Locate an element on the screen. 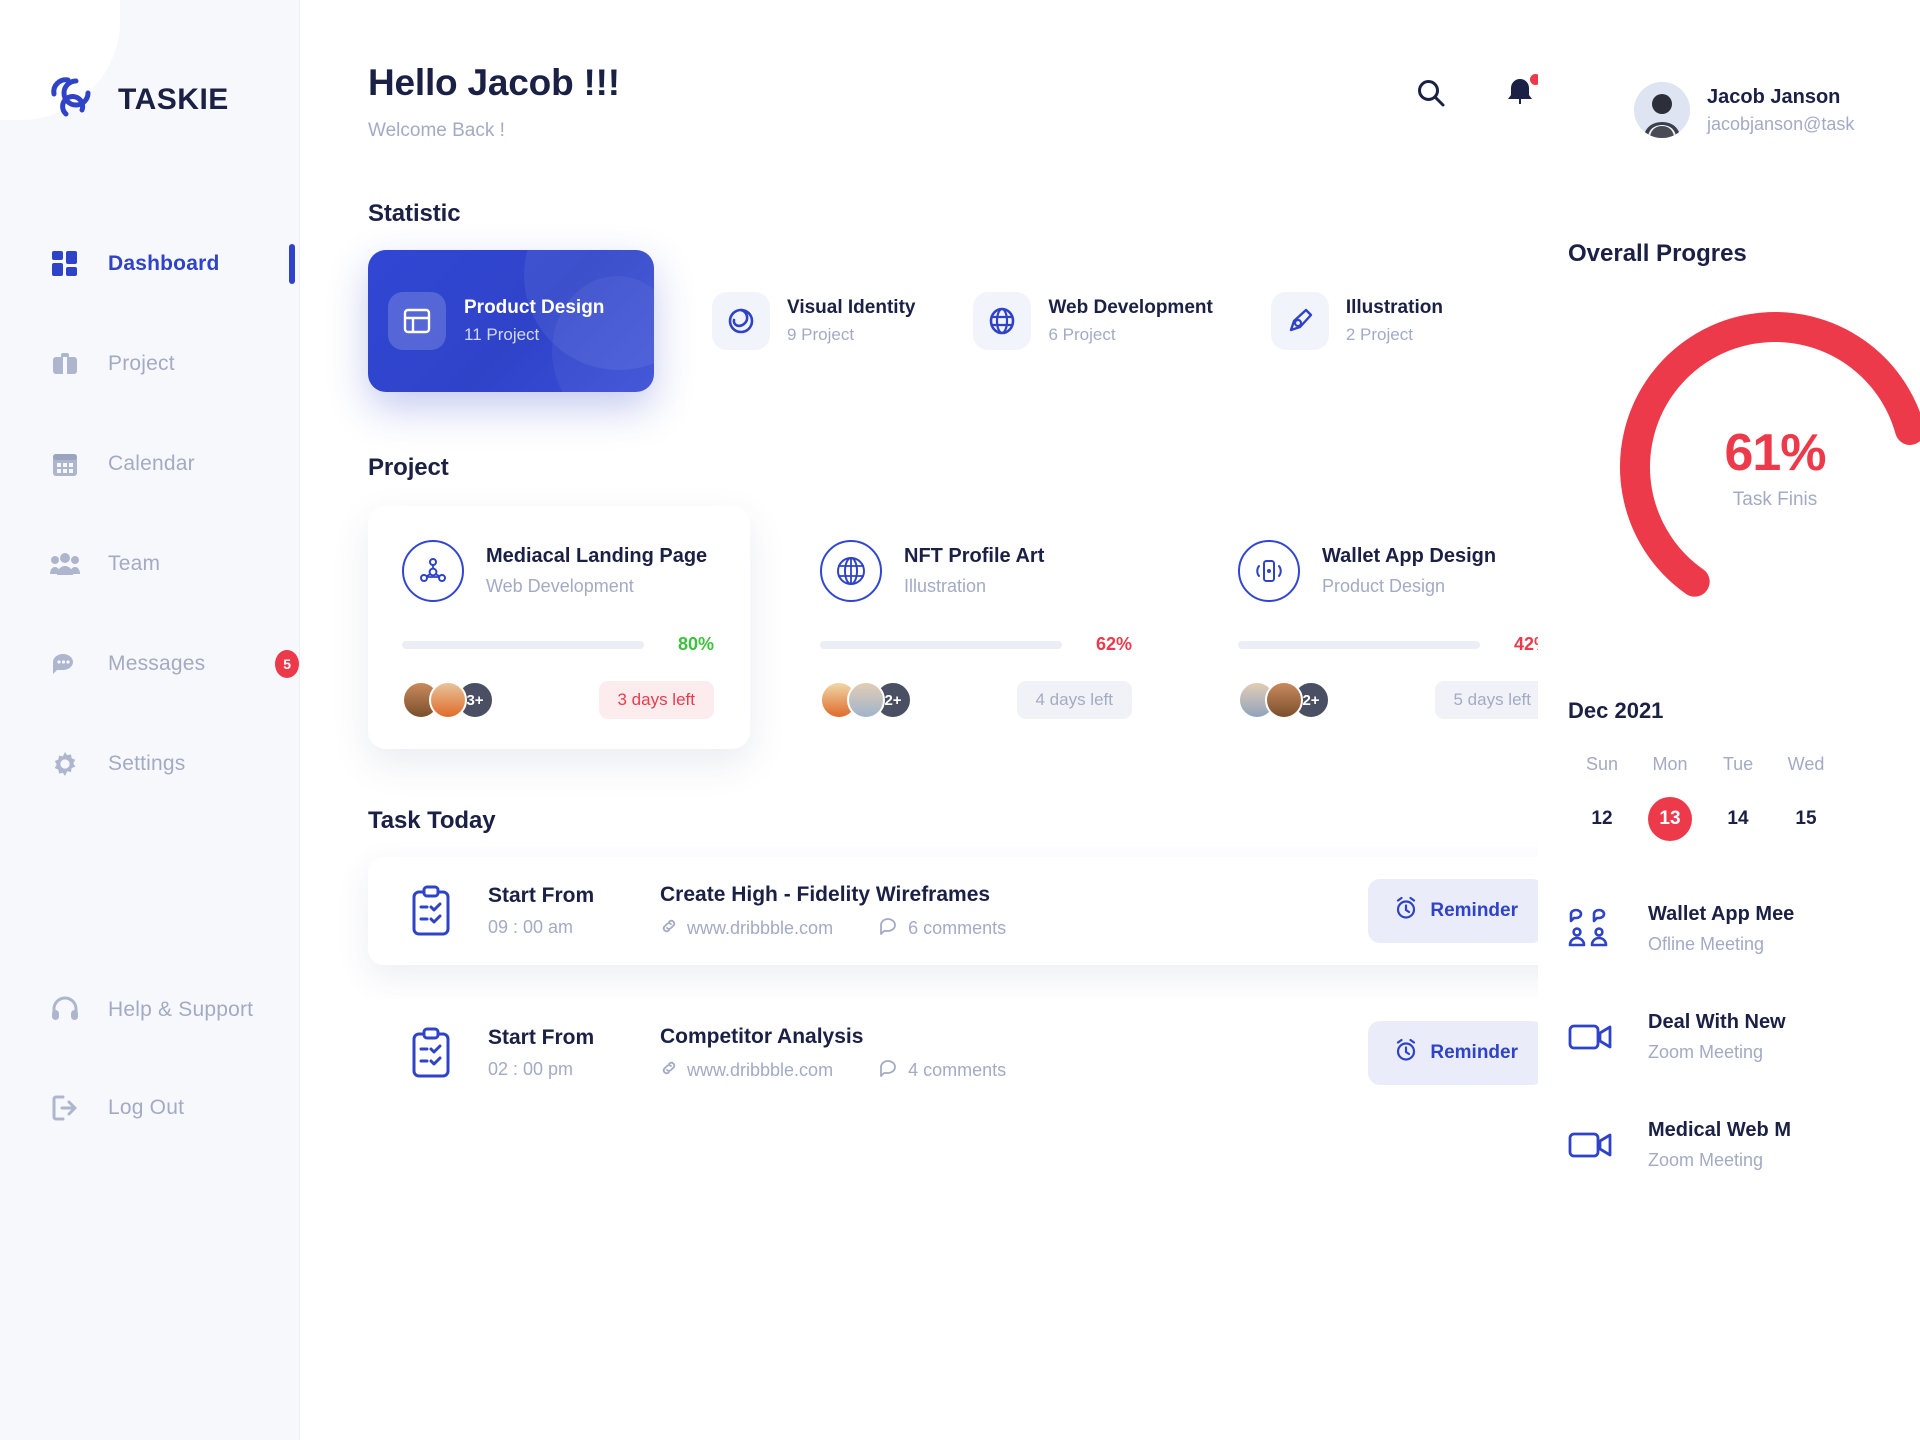  sidebar-item-label: Team is located at coordinates (134, 563).